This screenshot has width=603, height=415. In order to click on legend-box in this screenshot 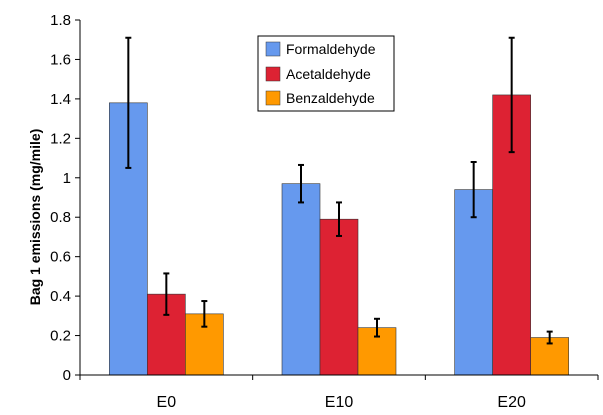, I will do `click(326, 73)`.